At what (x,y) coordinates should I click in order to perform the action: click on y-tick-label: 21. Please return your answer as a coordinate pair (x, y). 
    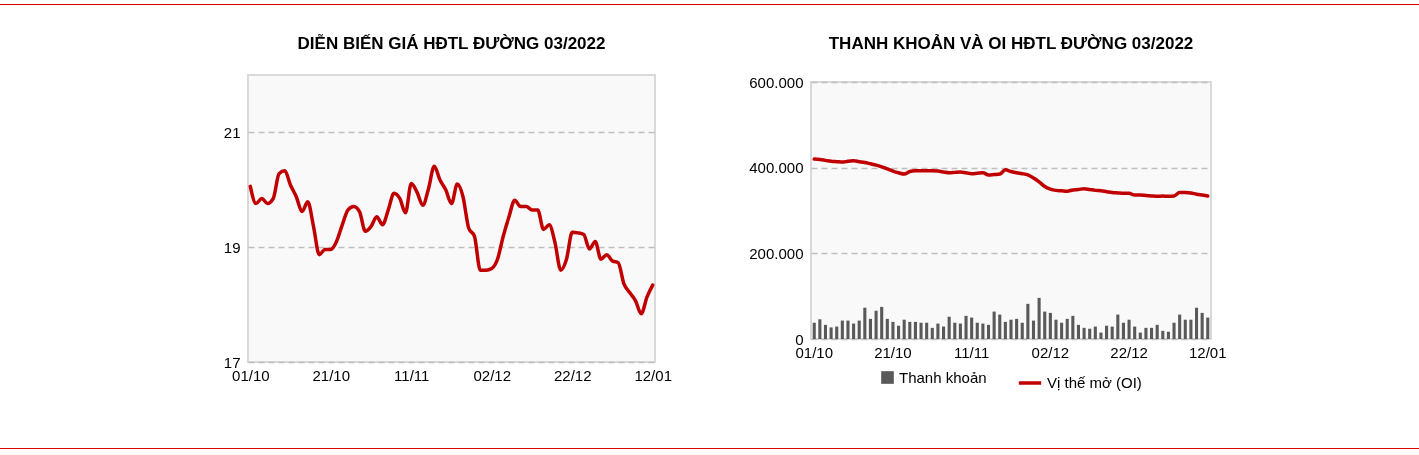
    Looking at the image, I should click on (232, 132).